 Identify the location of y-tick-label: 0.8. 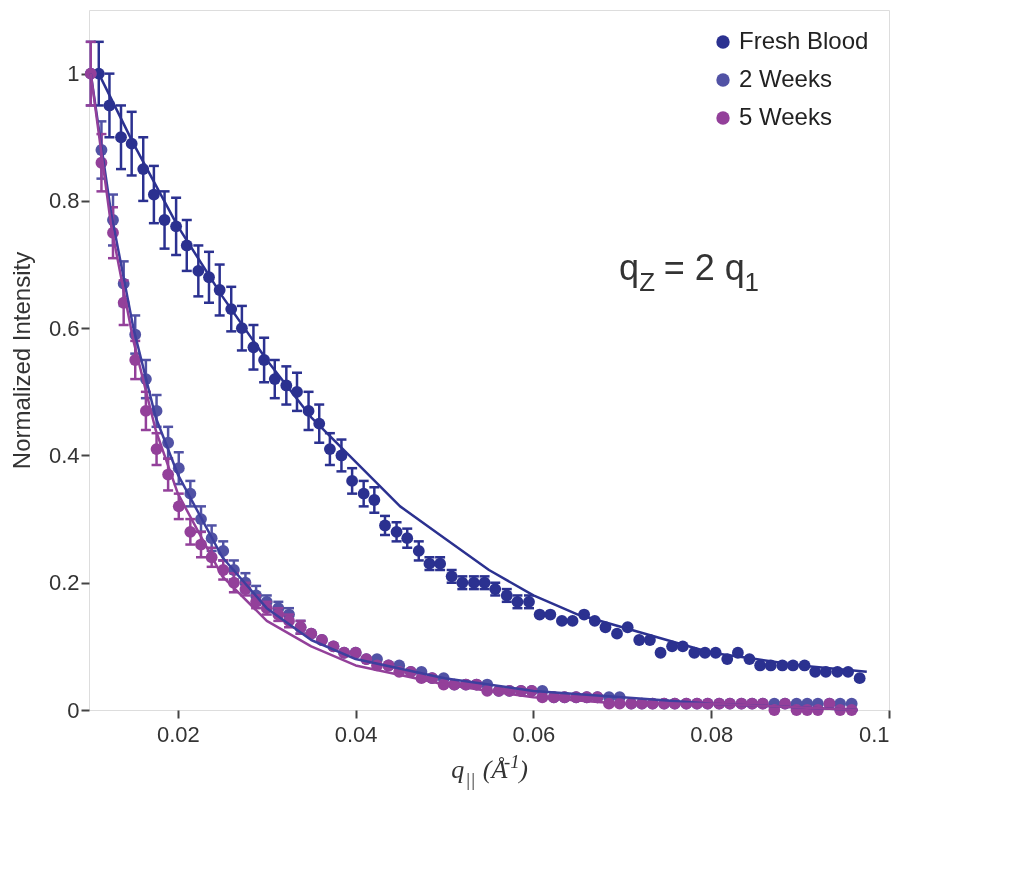
(64, 201).